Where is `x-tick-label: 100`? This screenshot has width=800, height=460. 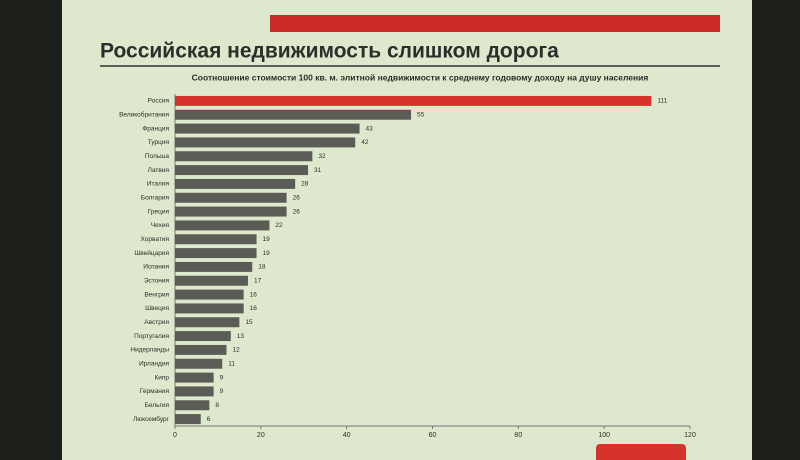 x-tick-label: 100 is located at coordinates (604, 435).